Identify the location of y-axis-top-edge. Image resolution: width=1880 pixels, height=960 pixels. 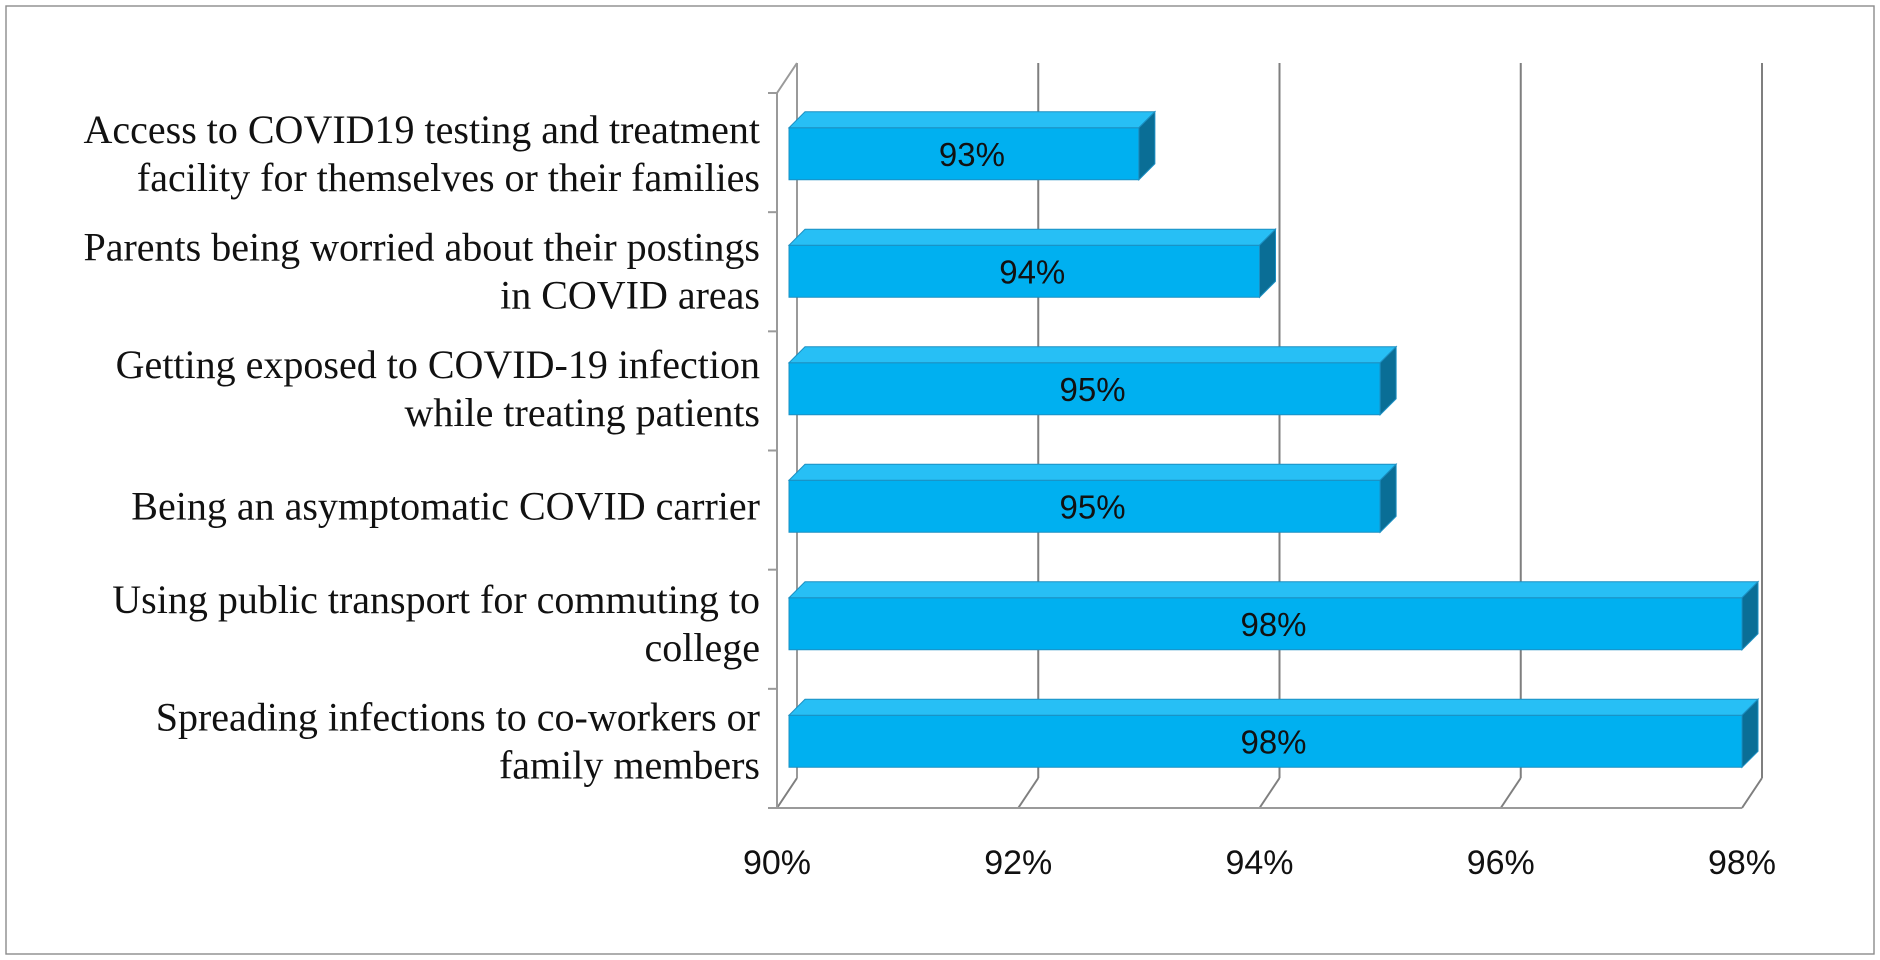
(787, 78).